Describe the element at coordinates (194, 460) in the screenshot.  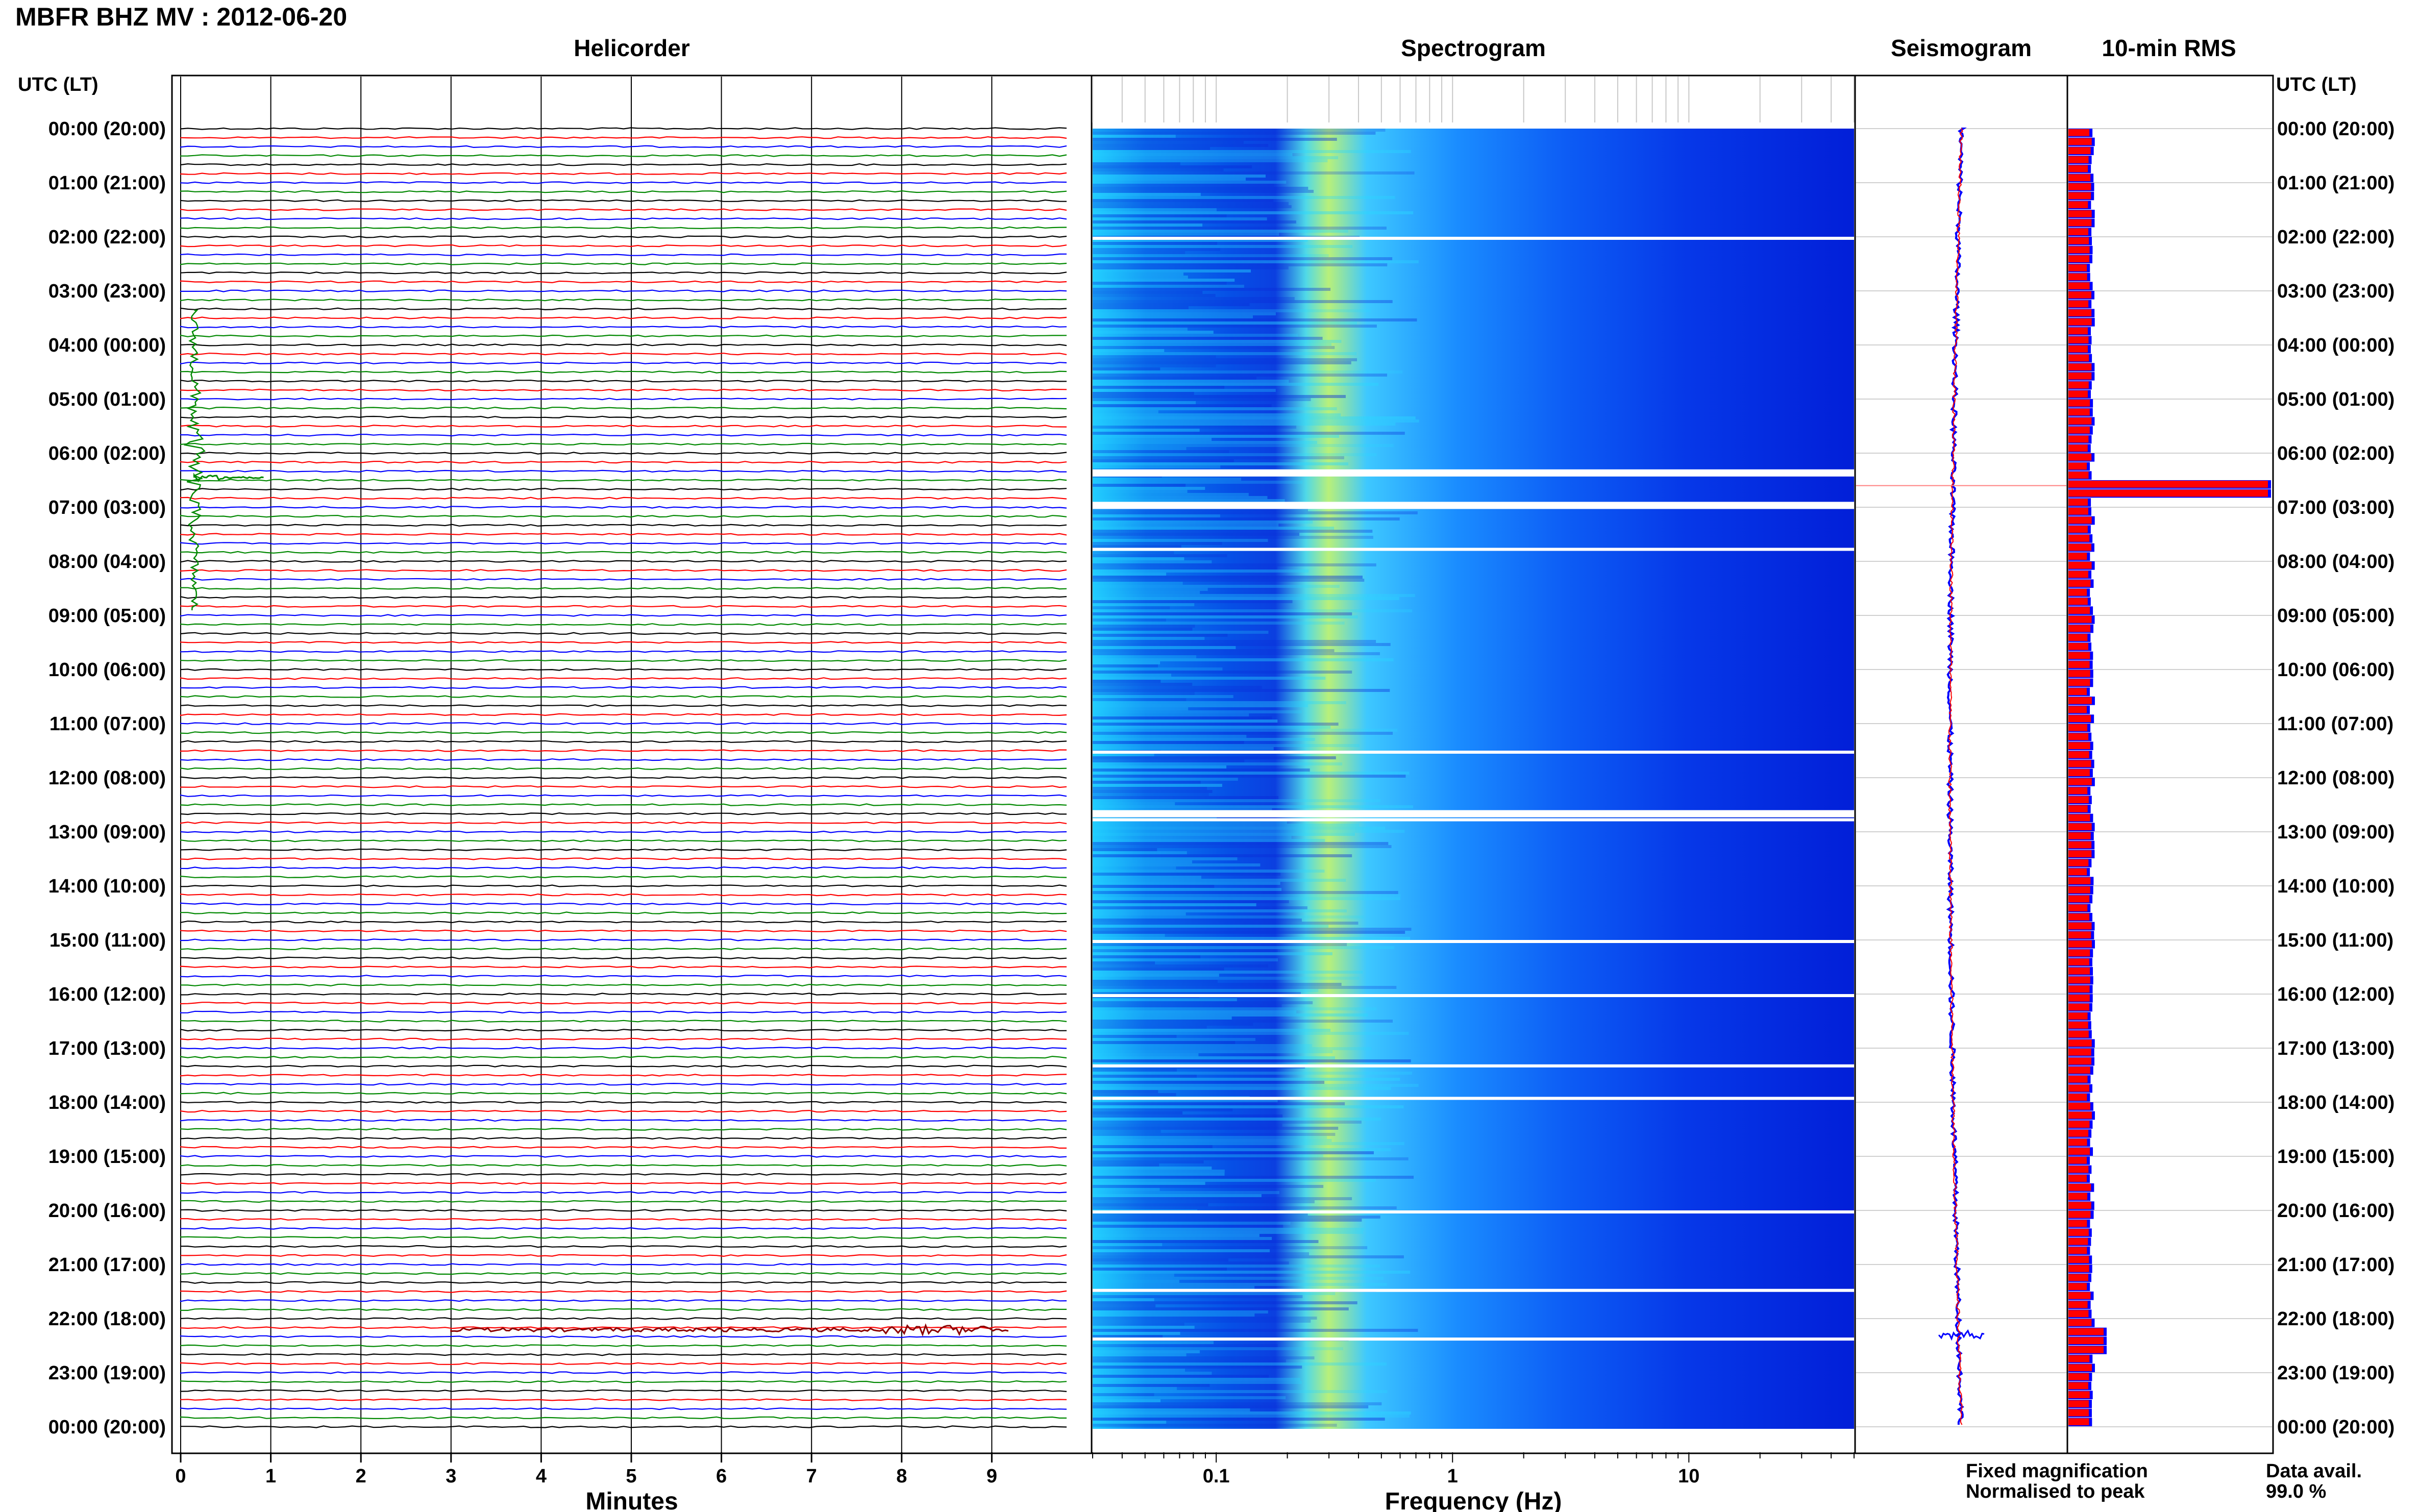
I see `event-waveform` at that location.